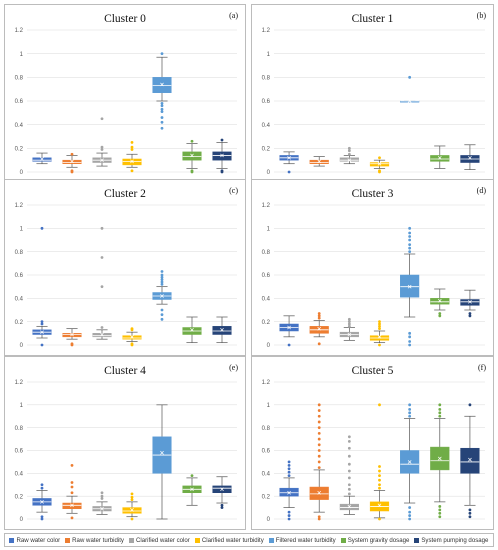 This screenshot has height=550, width=498. Describe the element at coordinates (233, 367) in the screenshot. I see `panel-tag: (e)` at that location.